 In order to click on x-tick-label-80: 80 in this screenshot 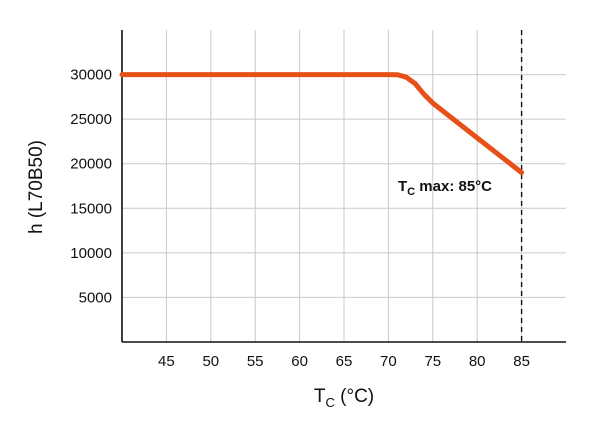, I will do `click(477, 361)`.